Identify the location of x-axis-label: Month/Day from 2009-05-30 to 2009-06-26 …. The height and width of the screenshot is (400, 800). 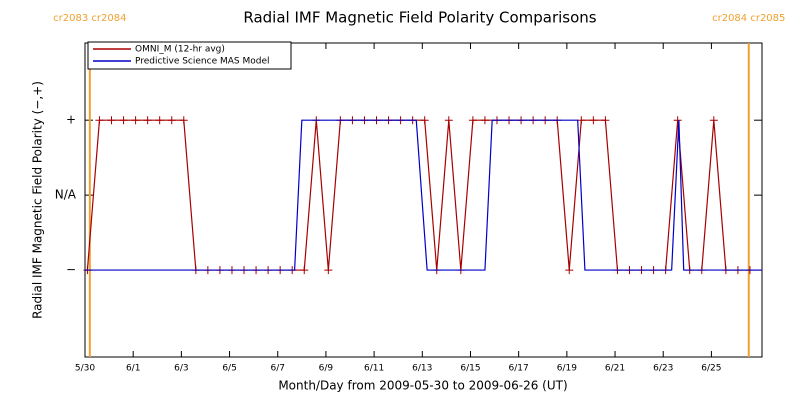
(422, 386).